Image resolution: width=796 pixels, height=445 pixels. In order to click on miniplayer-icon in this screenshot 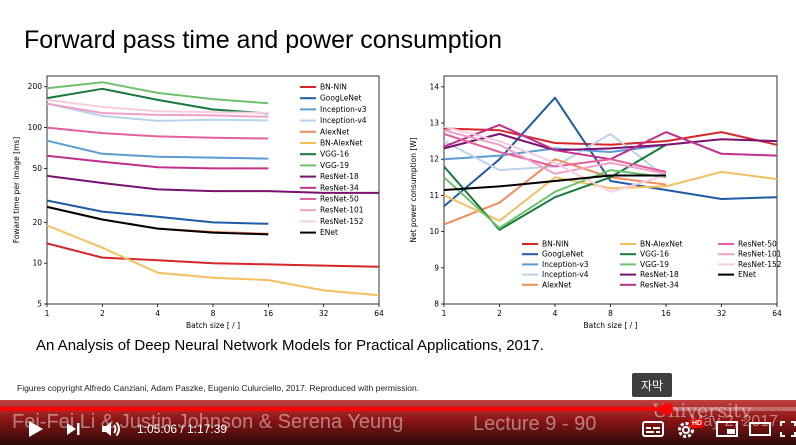, I will do `click(727, 429)`.